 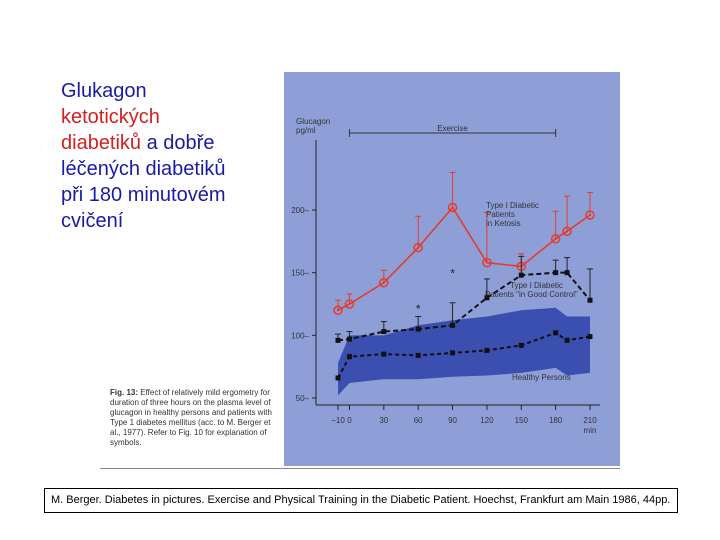 What do you see at coordinates (418, 309) in the screenshot?
I see `significance-mark-0: *` at bounding box center [418, 309].